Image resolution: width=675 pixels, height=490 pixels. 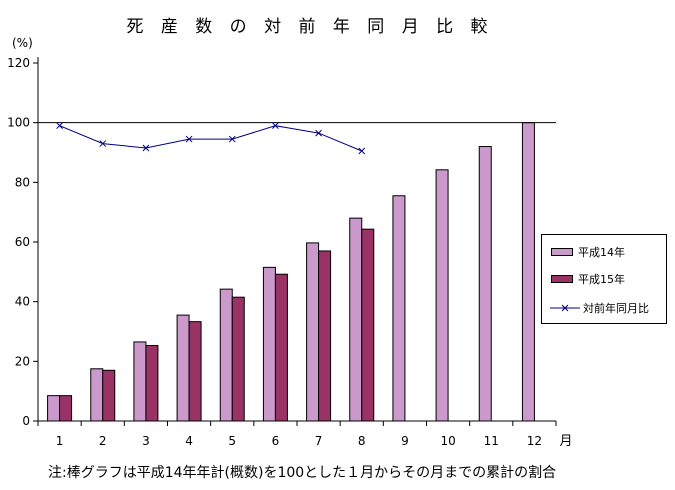 I want to click on y-tick-label-120: 120, so click(x=18, y=63).